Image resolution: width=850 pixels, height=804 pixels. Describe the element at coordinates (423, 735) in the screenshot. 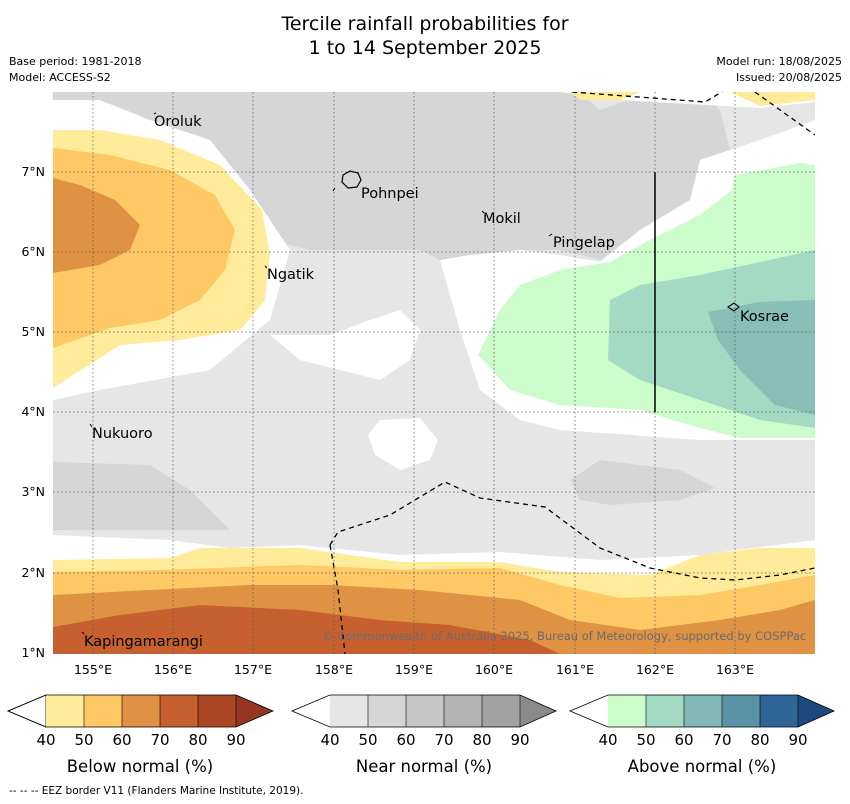

I see `legend-near-normal: 40 50 60 70 80 90 Near normal (%)` at that location.